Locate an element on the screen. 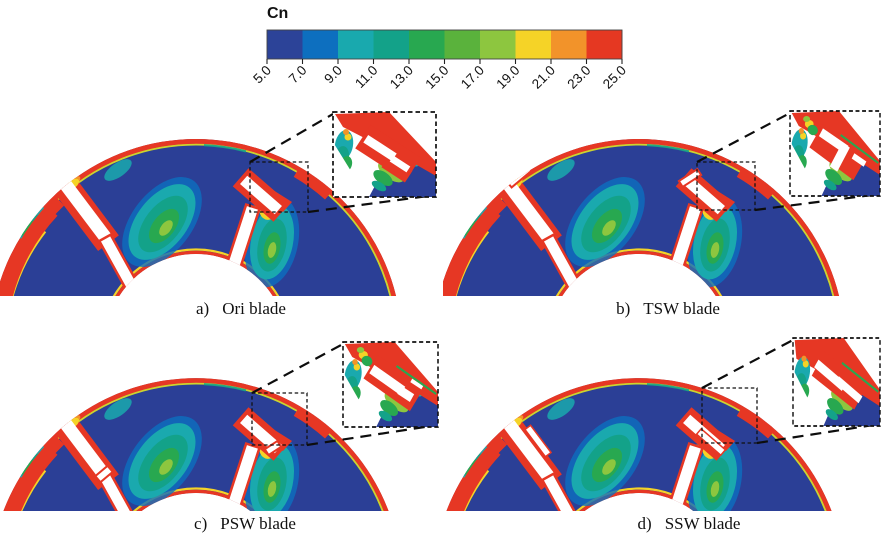  caption-ori: a) Ori blade is located at coordinates (221, 309).